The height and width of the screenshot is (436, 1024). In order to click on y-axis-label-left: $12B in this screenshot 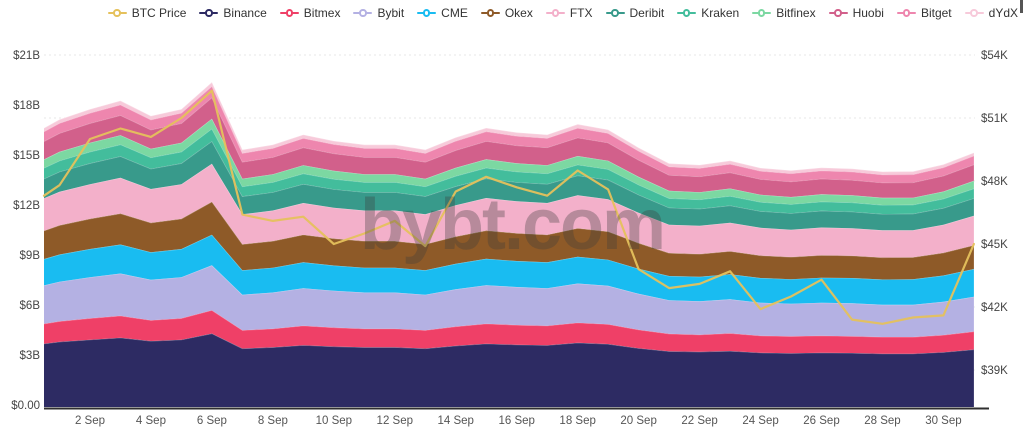, I will do `click(26, 206)`.